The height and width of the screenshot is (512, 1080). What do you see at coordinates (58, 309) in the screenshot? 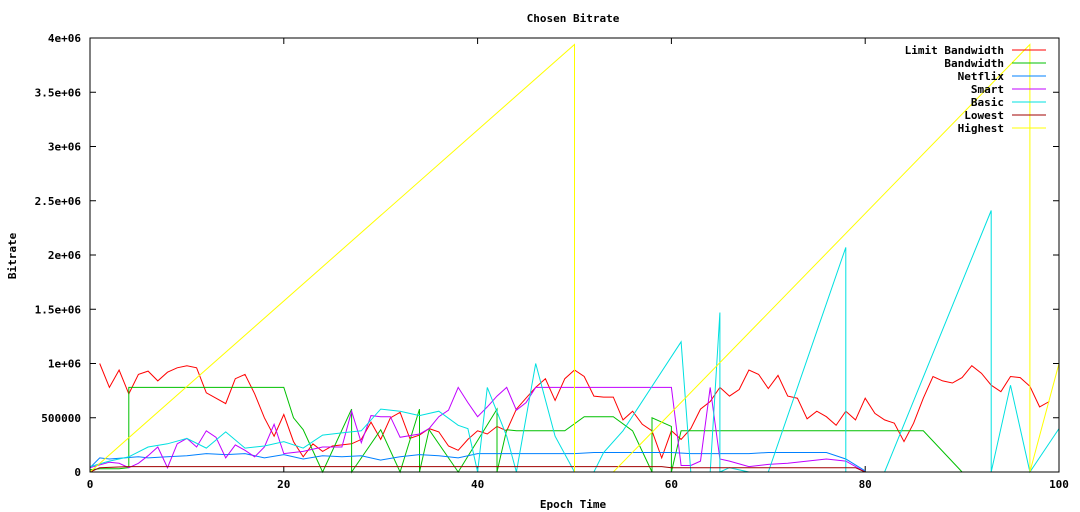
I see `y-tick-label: 1.5e+06` at bounding box center [58, 309].